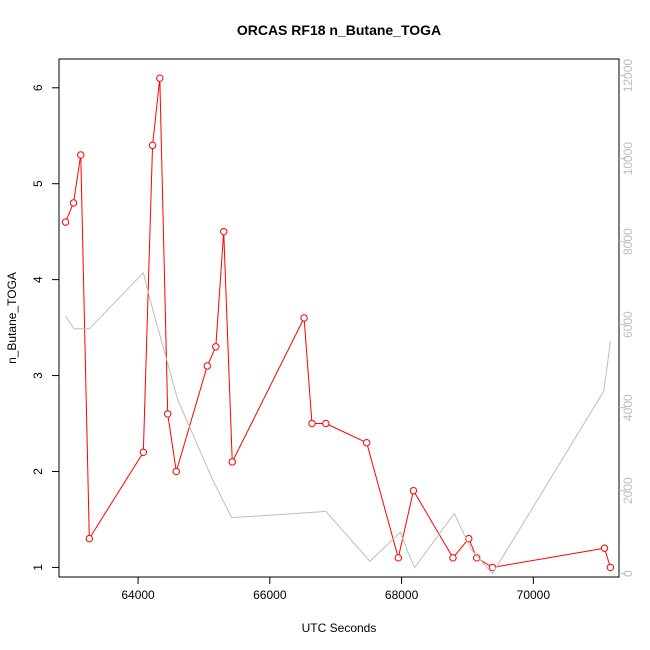  What do you see at coordinates (38, 183) in the screenshot?
I see `y-tick-label: 5` at bounding box center [38, 183].